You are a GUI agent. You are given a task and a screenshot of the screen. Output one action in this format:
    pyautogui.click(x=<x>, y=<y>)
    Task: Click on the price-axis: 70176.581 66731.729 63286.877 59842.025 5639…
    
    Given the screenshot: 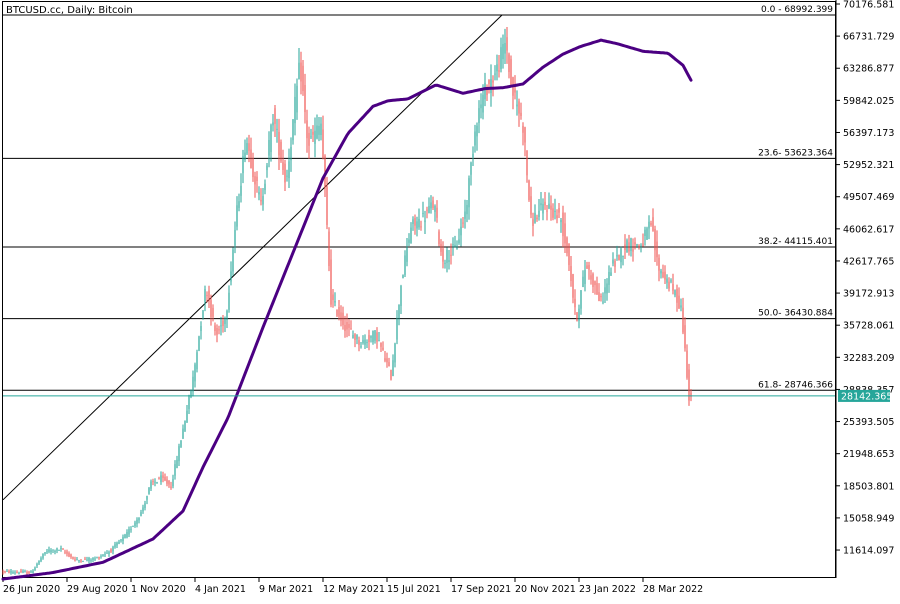 What is the action you would take?
    pyautogui.click(x=865, y=278)
    